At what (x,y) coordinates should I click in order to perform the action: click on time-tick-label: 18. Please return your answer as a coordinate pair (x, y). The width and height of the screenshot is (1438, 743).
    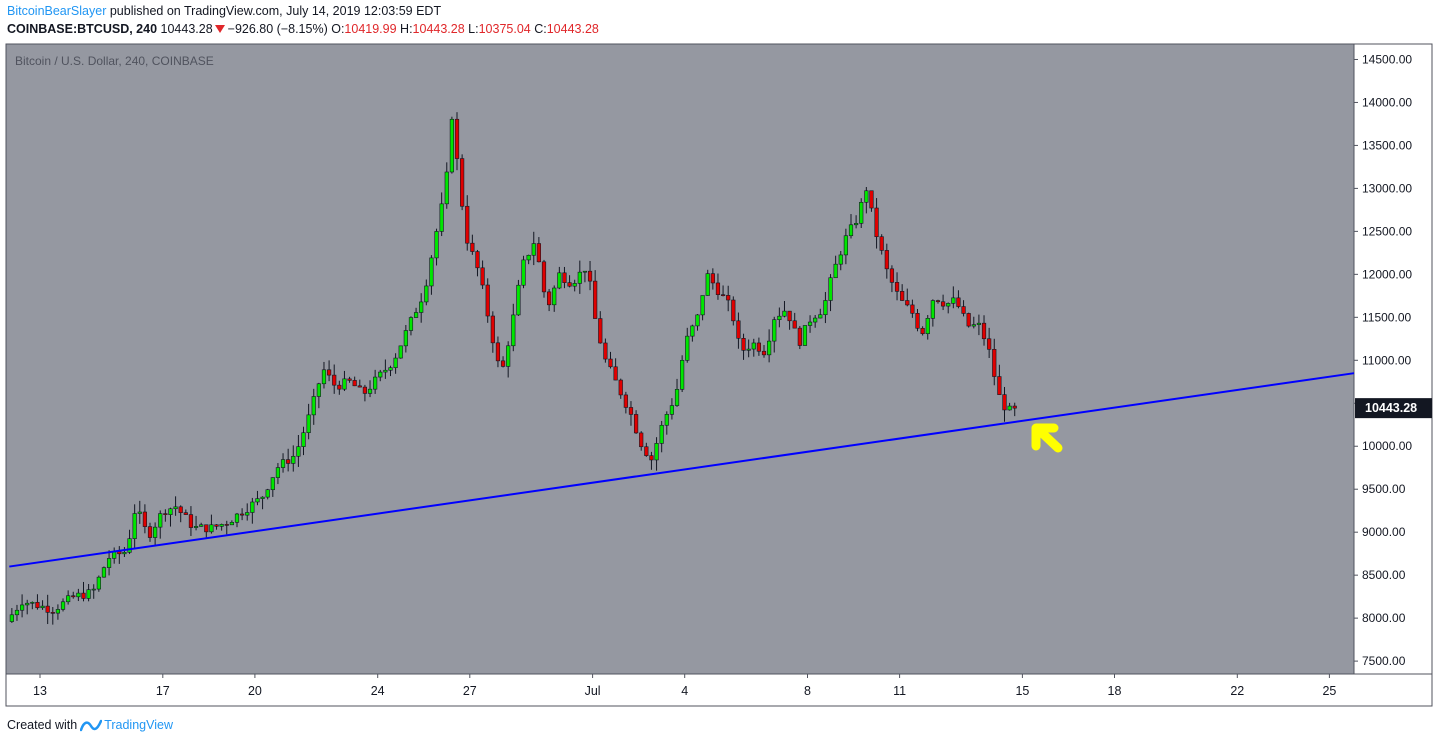
    Looking at the image, I should click on (1115, 691).